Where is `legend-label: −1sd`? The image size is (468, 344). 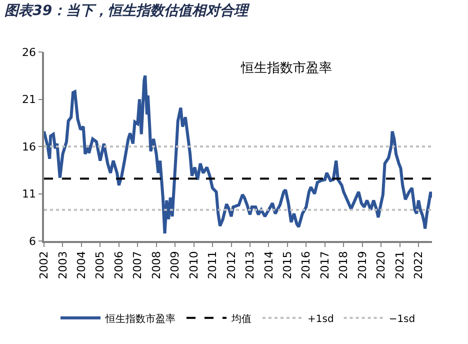
legend-label: −1sd is located at coordinates (402, 319).